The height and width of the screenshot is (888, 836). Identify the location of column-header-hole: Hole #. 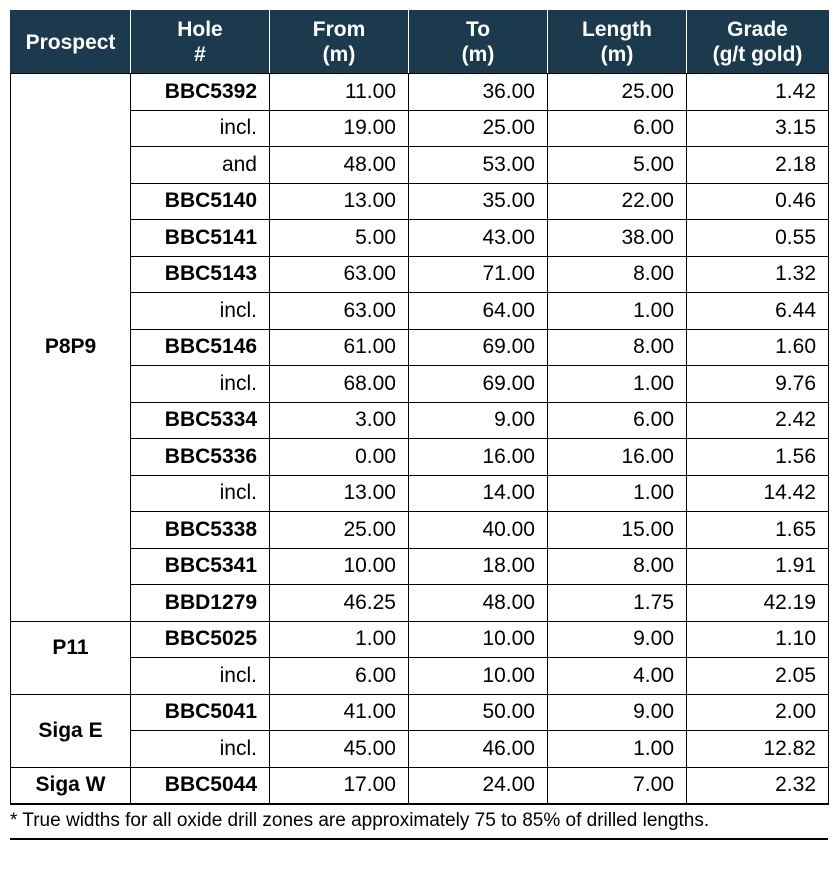
(200, 42).